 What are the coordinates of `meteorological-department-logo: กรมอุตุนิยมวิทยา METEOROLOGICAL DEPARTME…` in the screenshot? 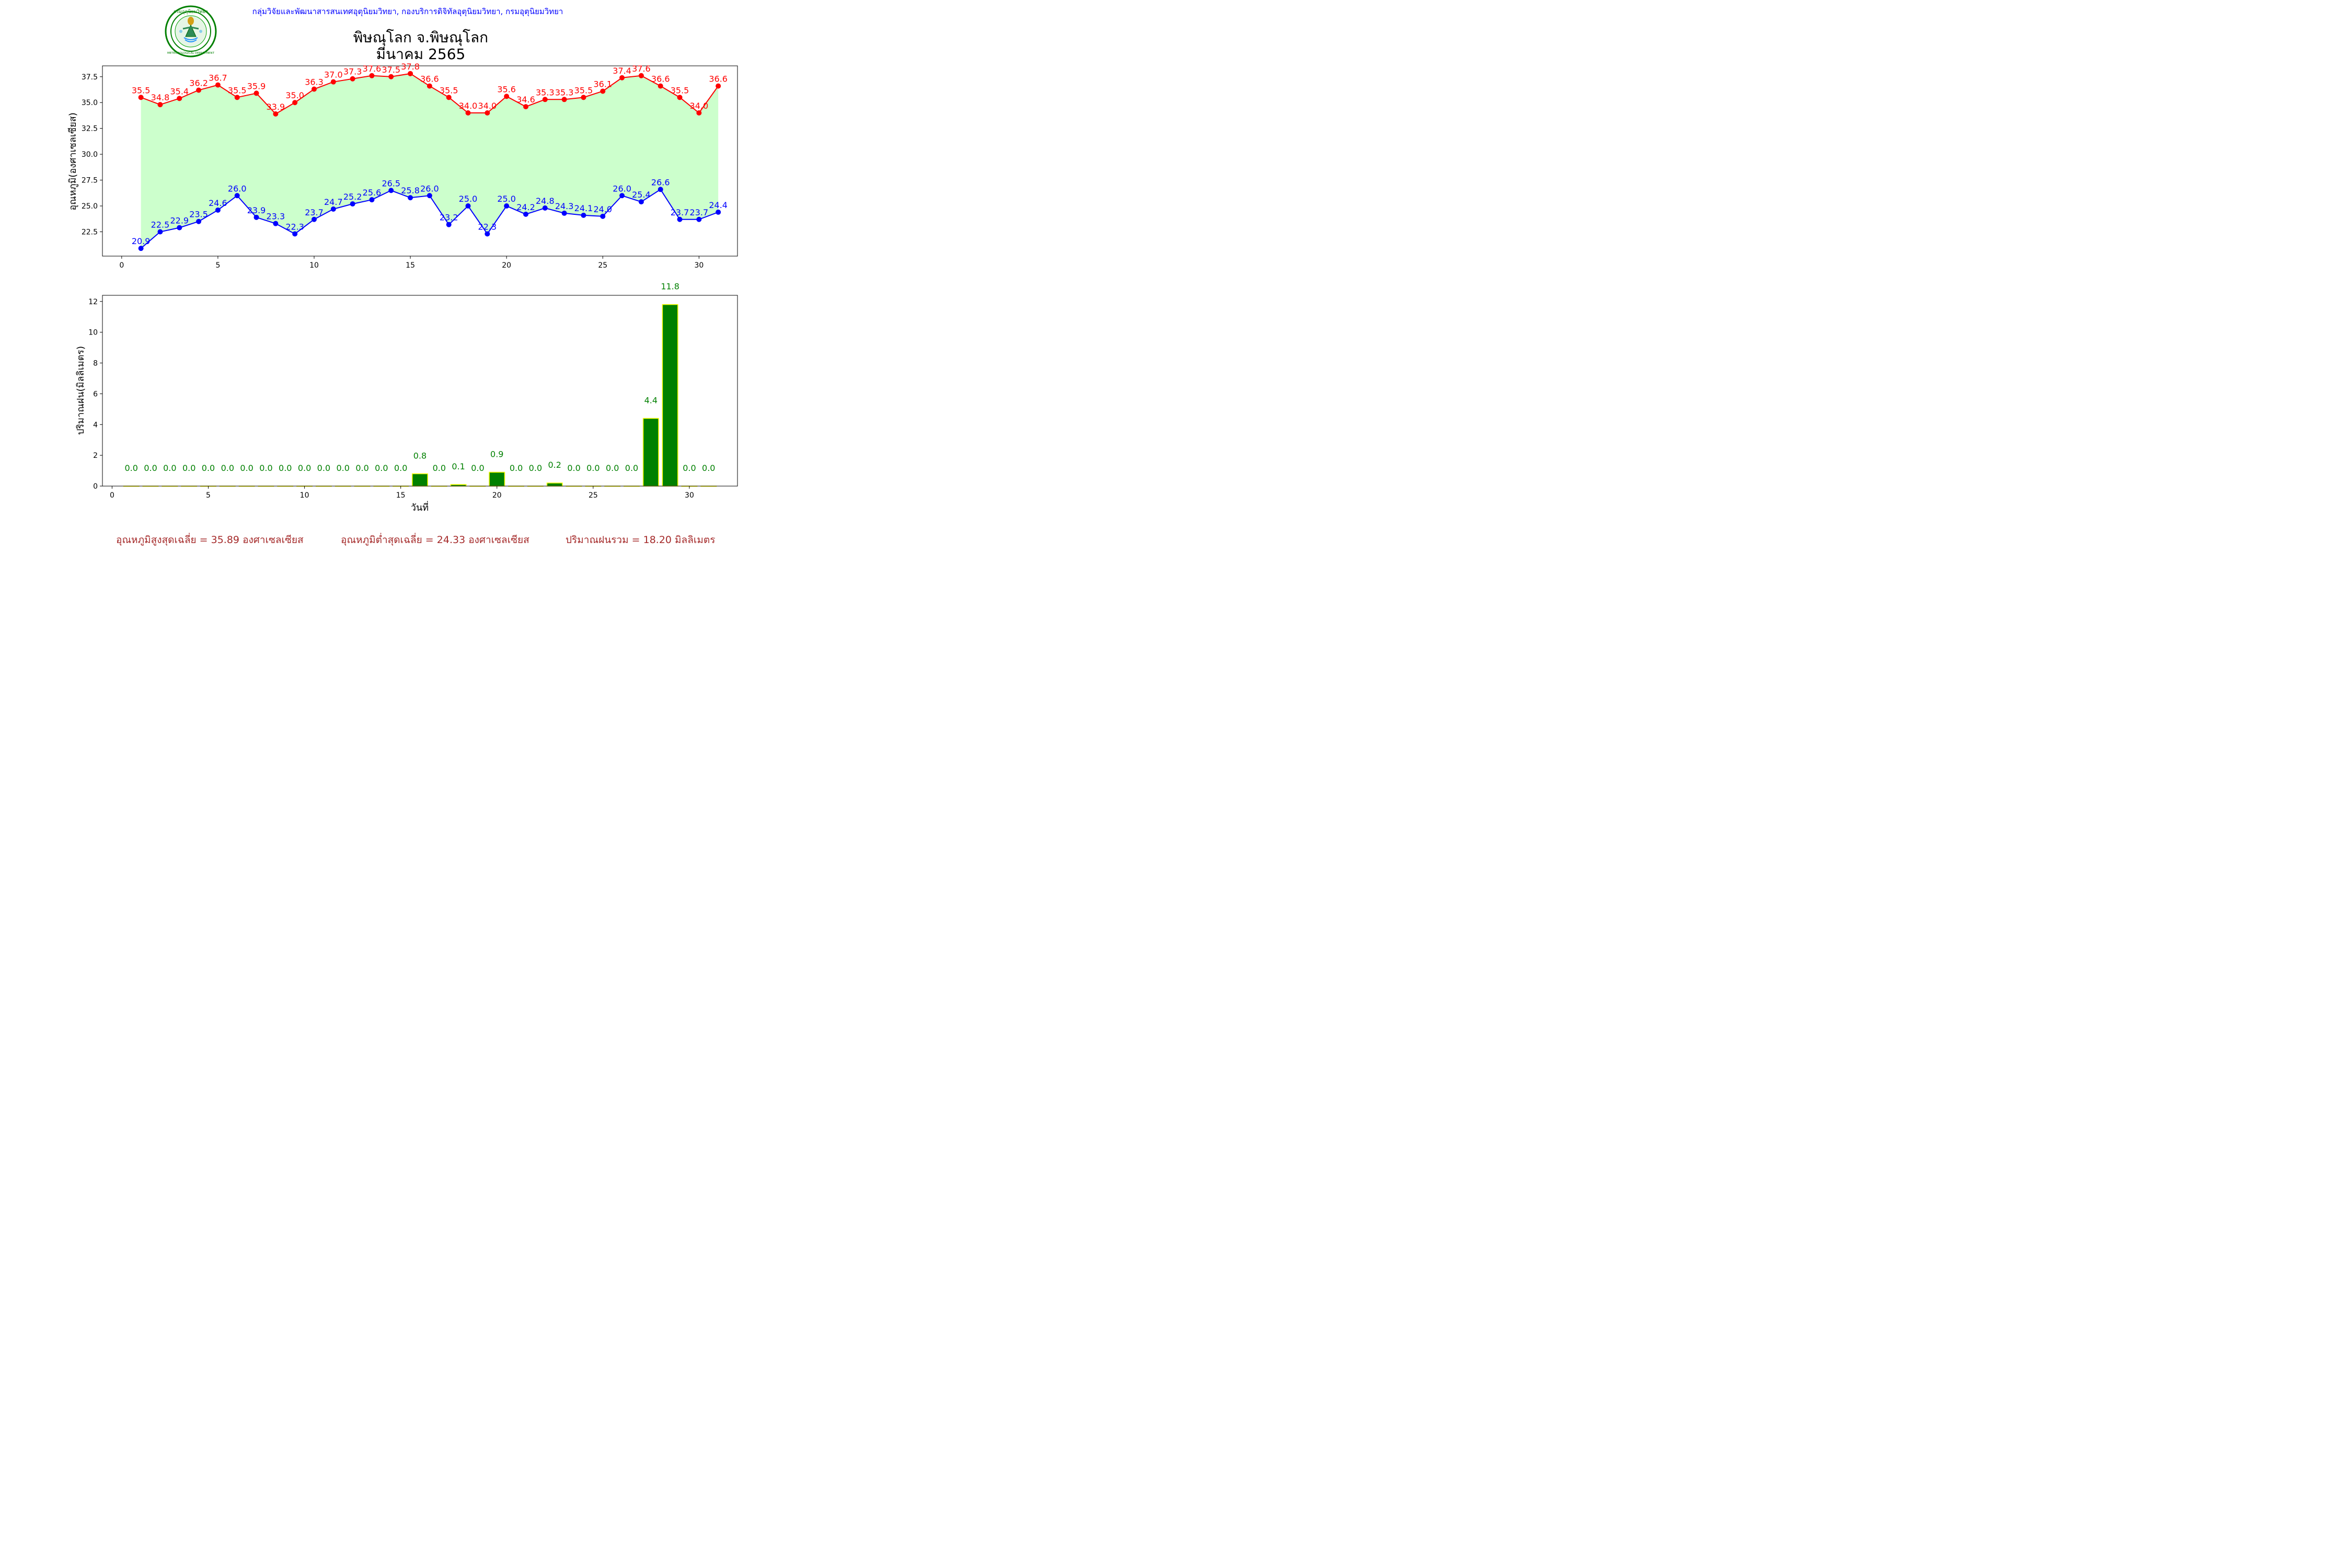 It's located at (190, 31).